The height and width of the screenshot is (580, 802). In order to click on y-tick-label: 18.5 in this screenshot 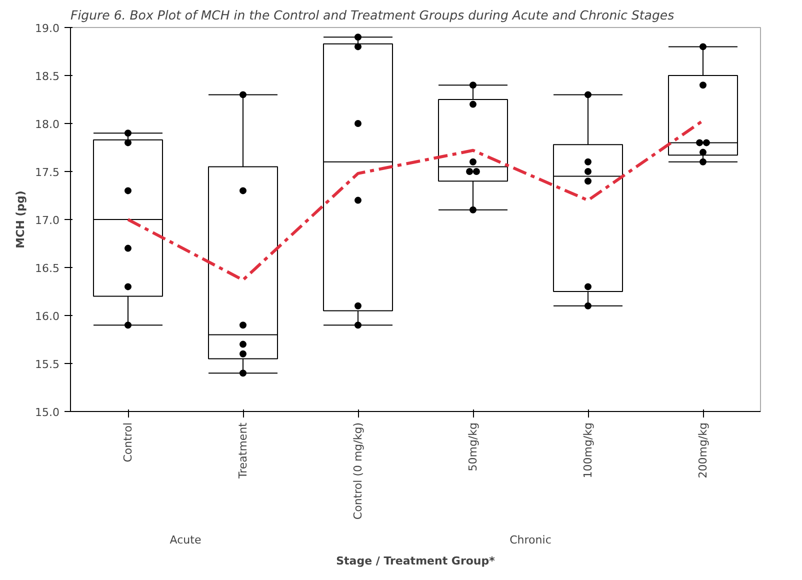, I will do `click(47, 76)`.